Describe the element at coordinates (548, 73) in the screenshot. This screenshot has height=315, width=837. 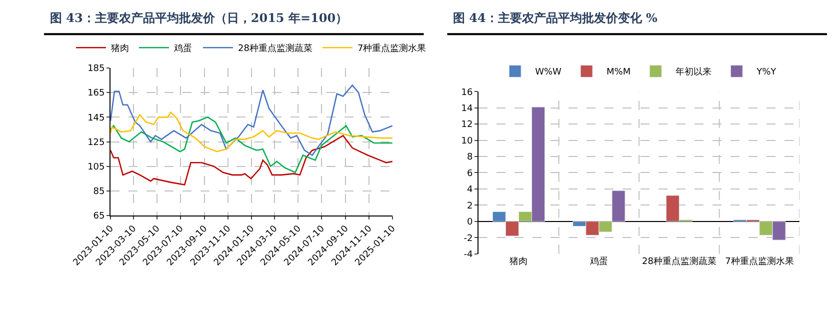
I see `legend-label: W%W` at that location.